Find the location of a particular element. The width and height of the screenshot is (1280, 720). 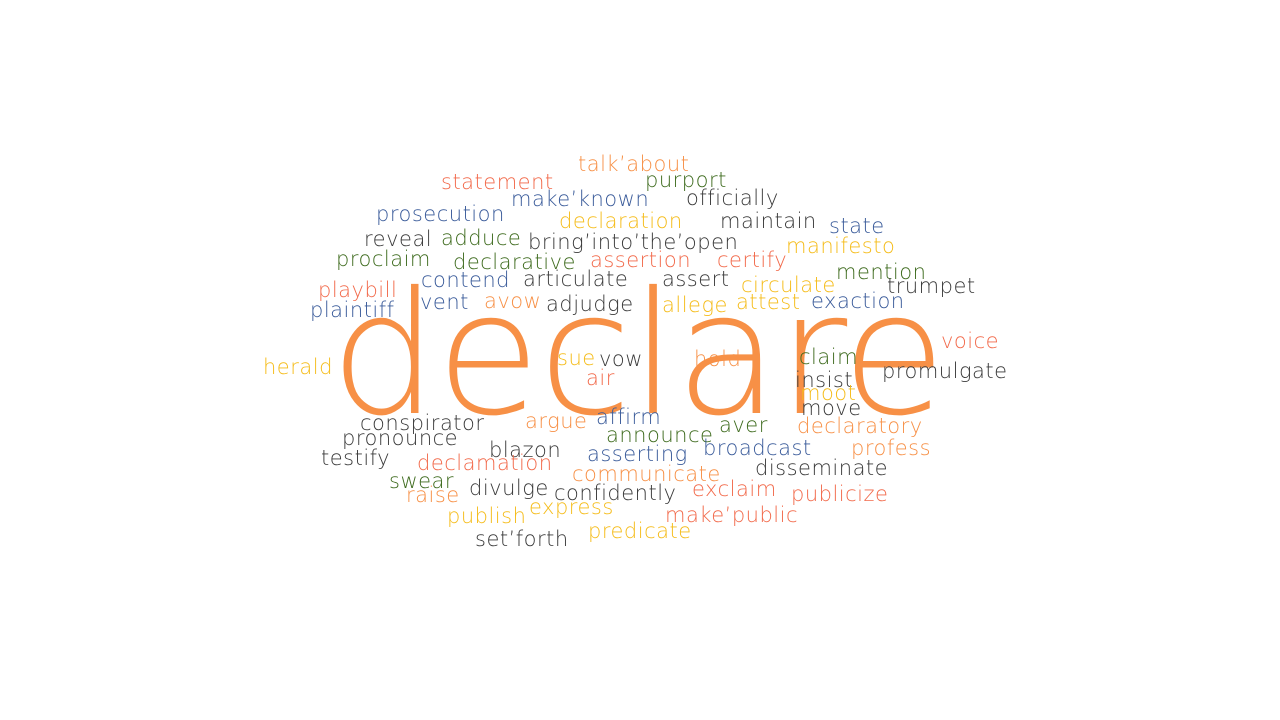

cloud-word: vent is located at coordinates (444, 302).